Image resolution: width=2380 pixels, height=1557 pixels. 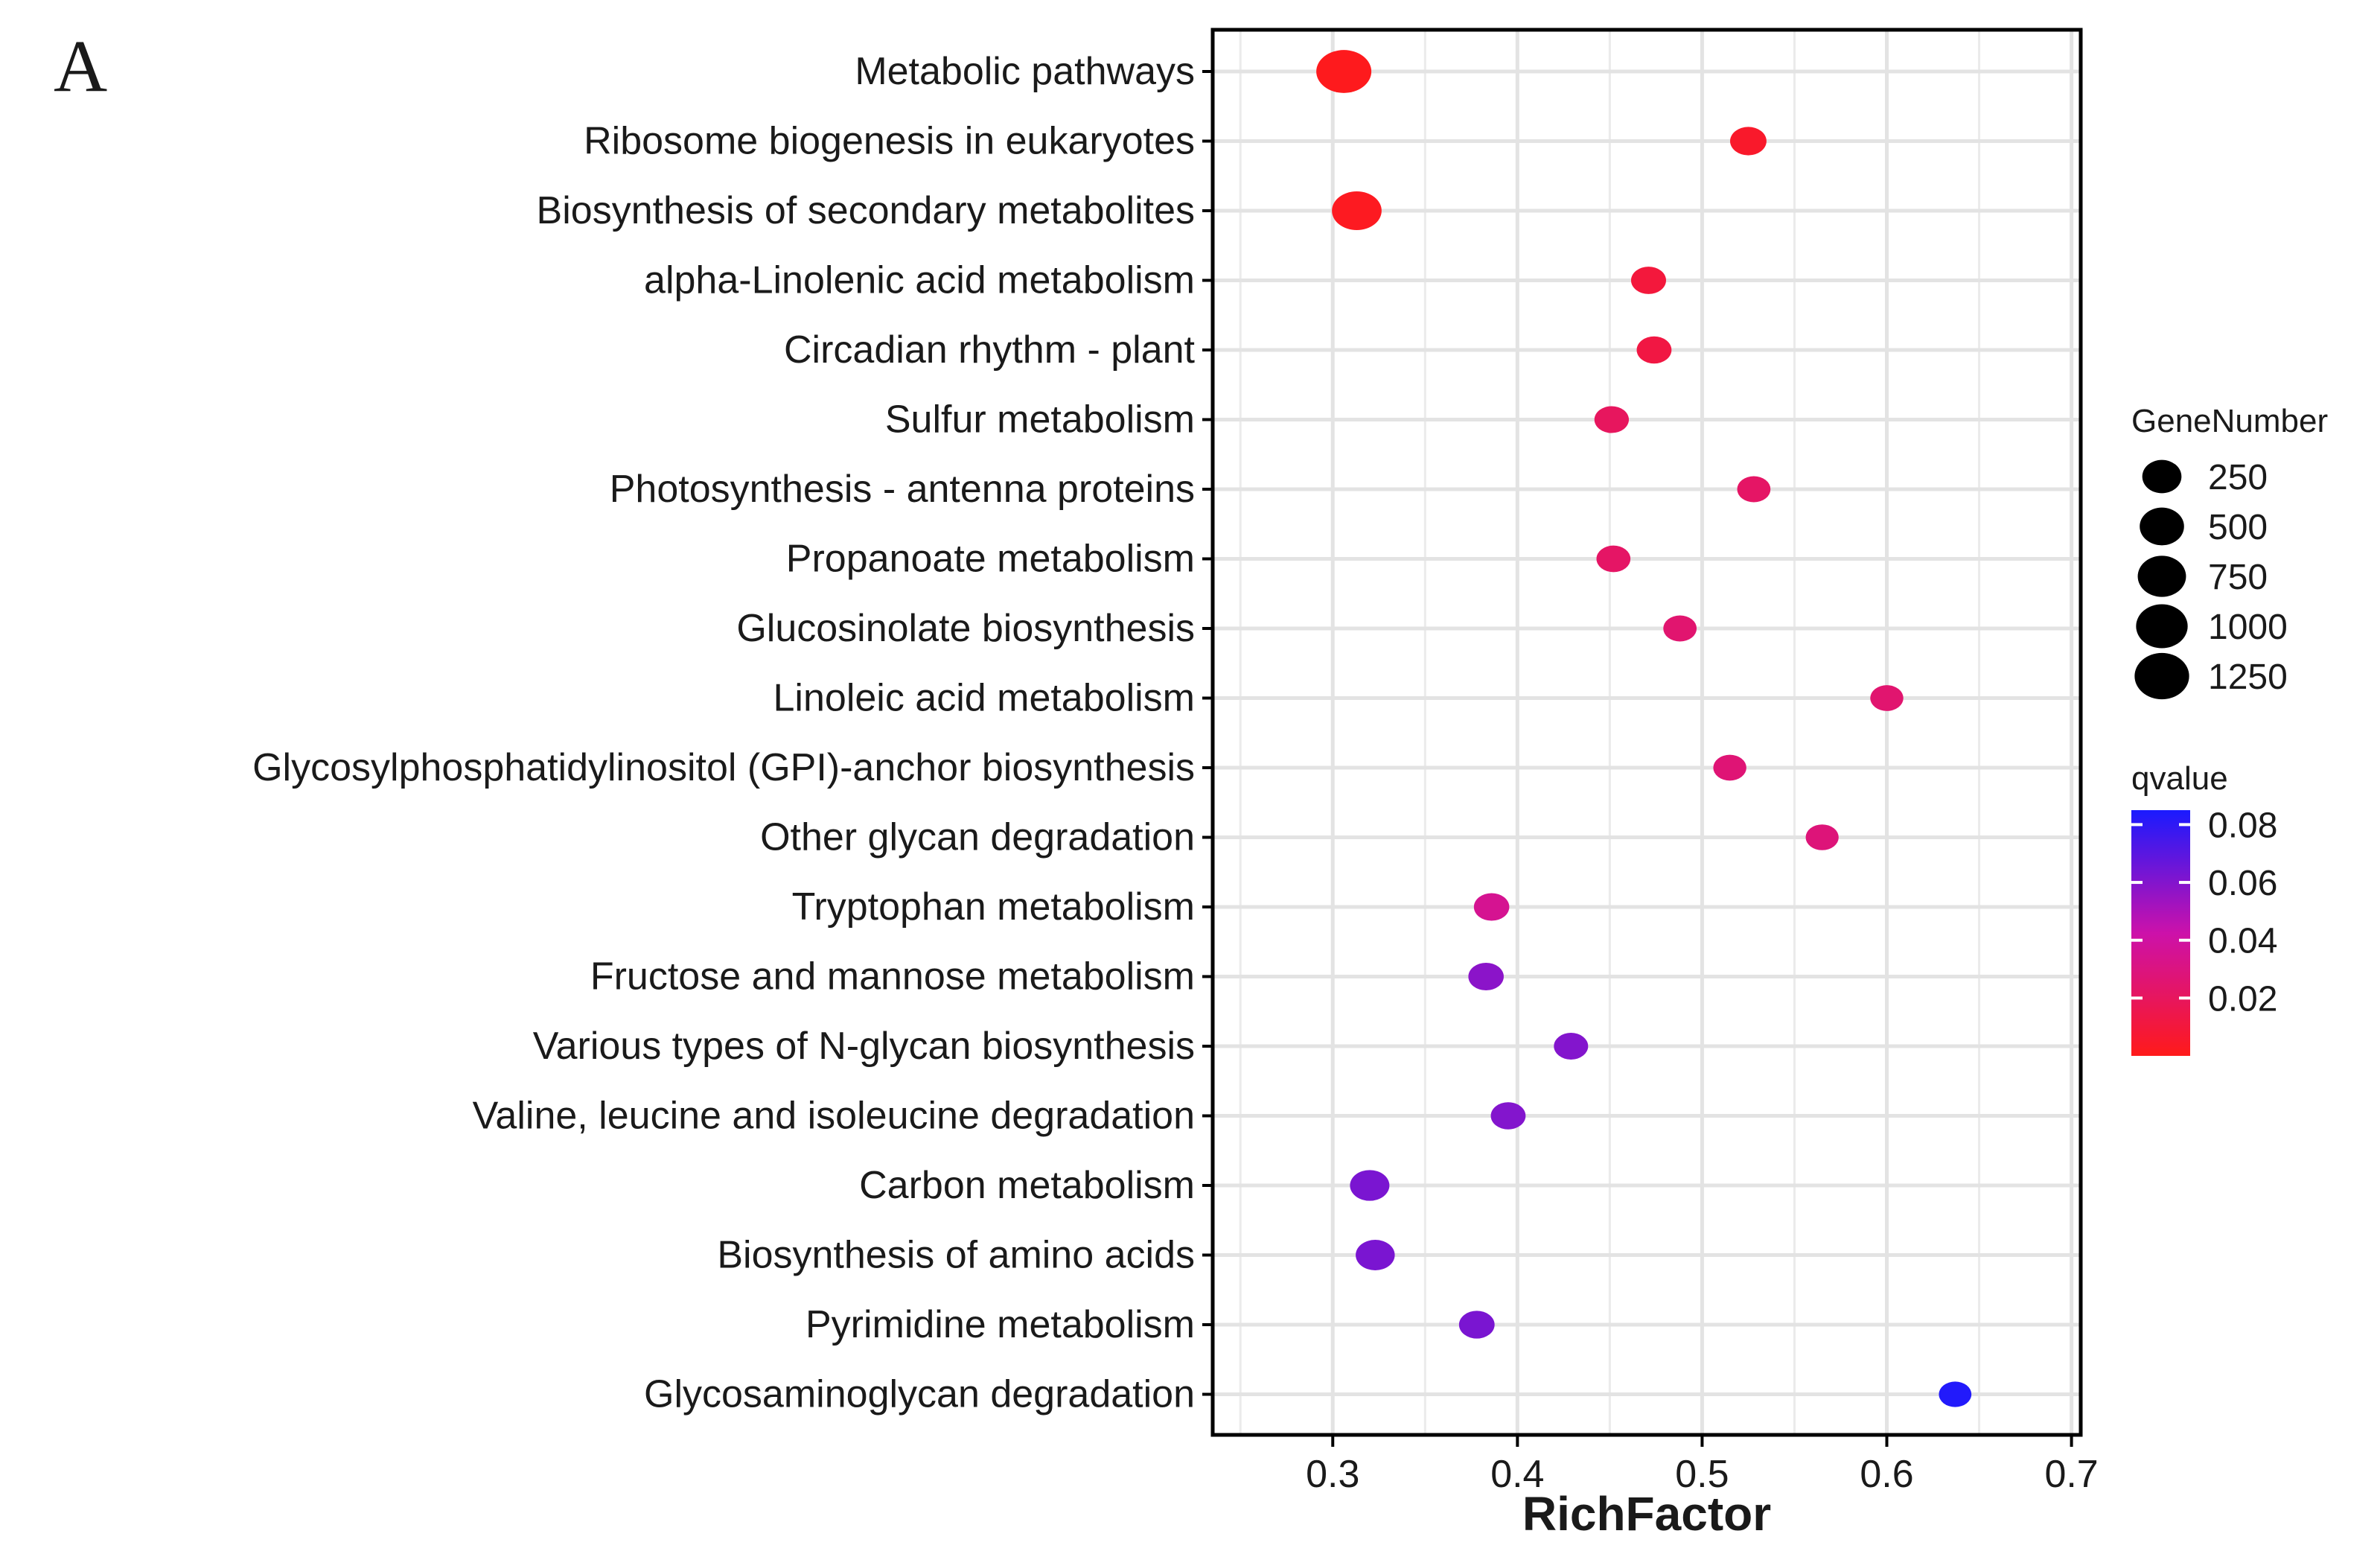 I want to click on y-tick-label: Ribosome biogenesis in eukaryotes, so click(x=889, y=141).